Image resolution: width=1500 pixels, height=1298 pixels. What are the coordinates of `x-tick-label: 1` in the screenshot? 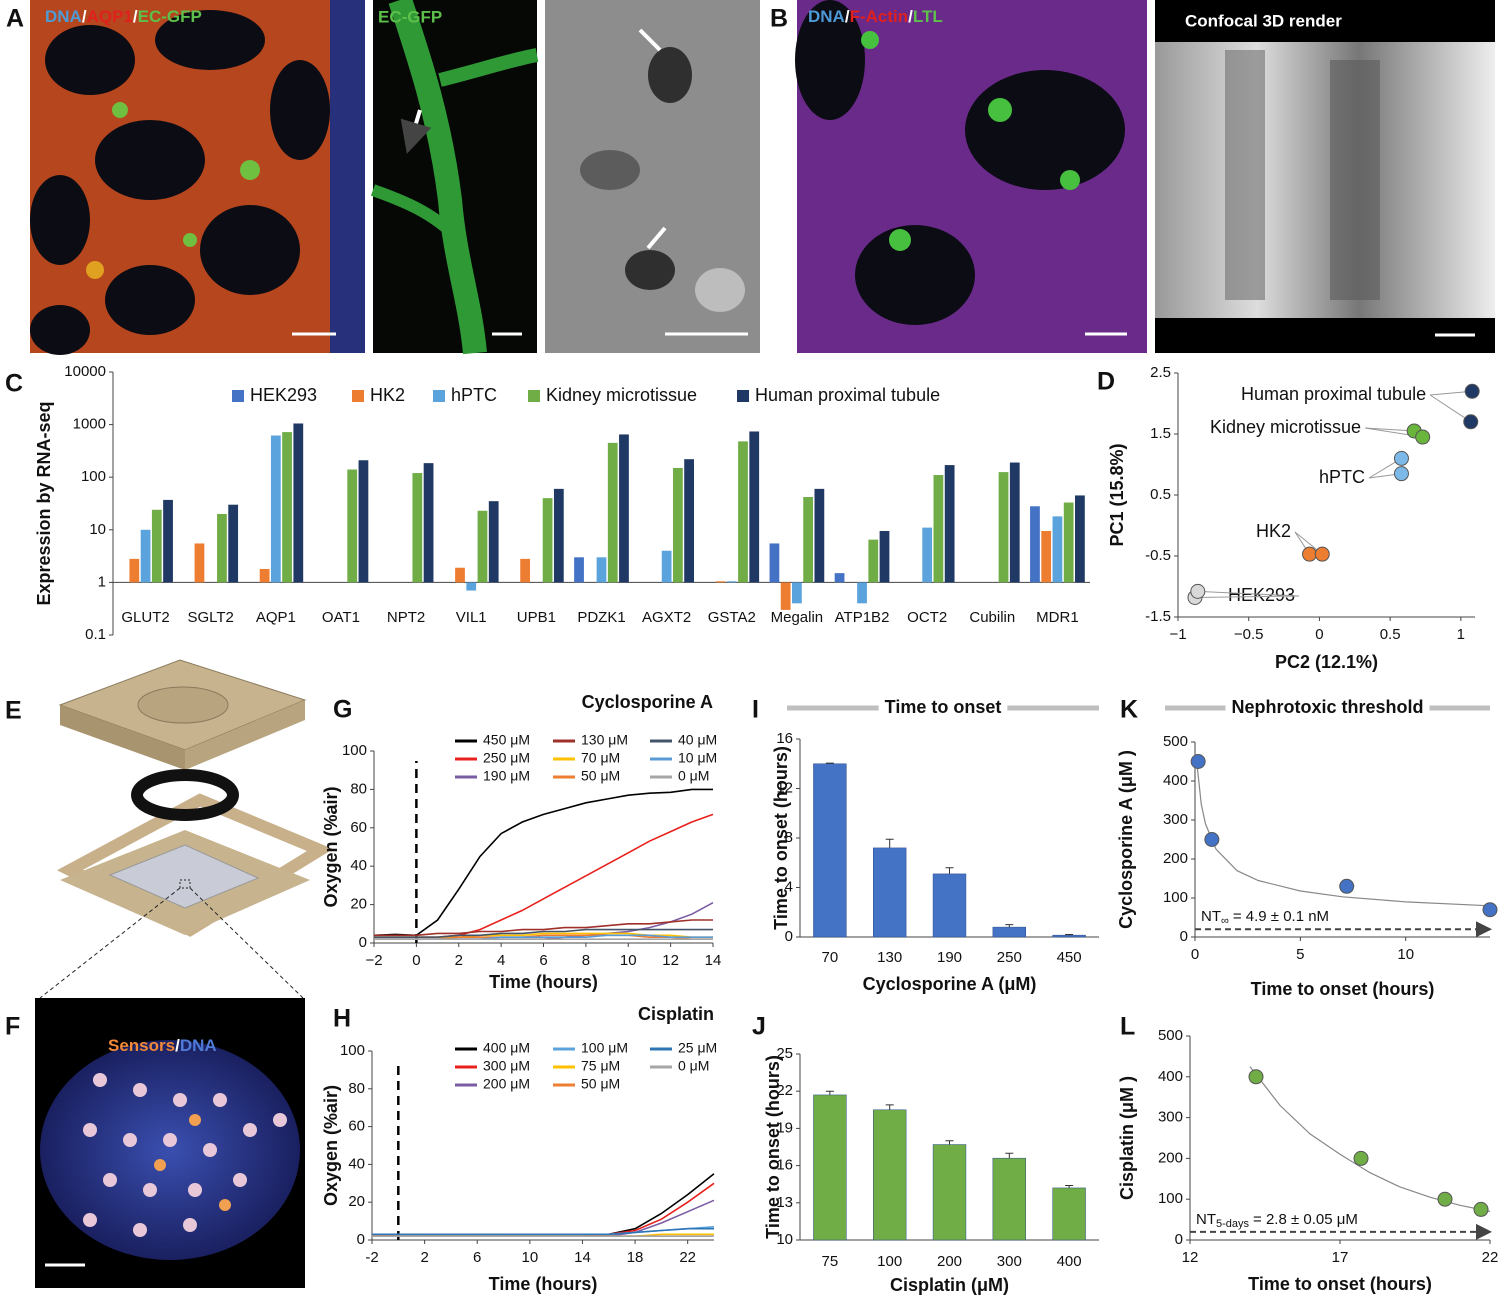 It's located at (1461, 634).